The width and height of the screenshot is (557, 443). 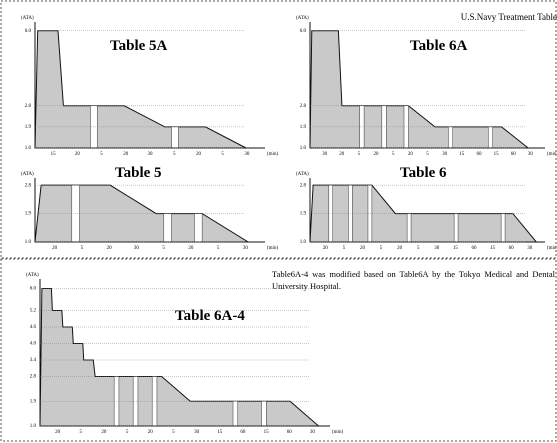 What do you see at coordinates (210, 316) in the screenshot?
I see `chart-title: Table 6A-4` at bounding box center [210, 316].